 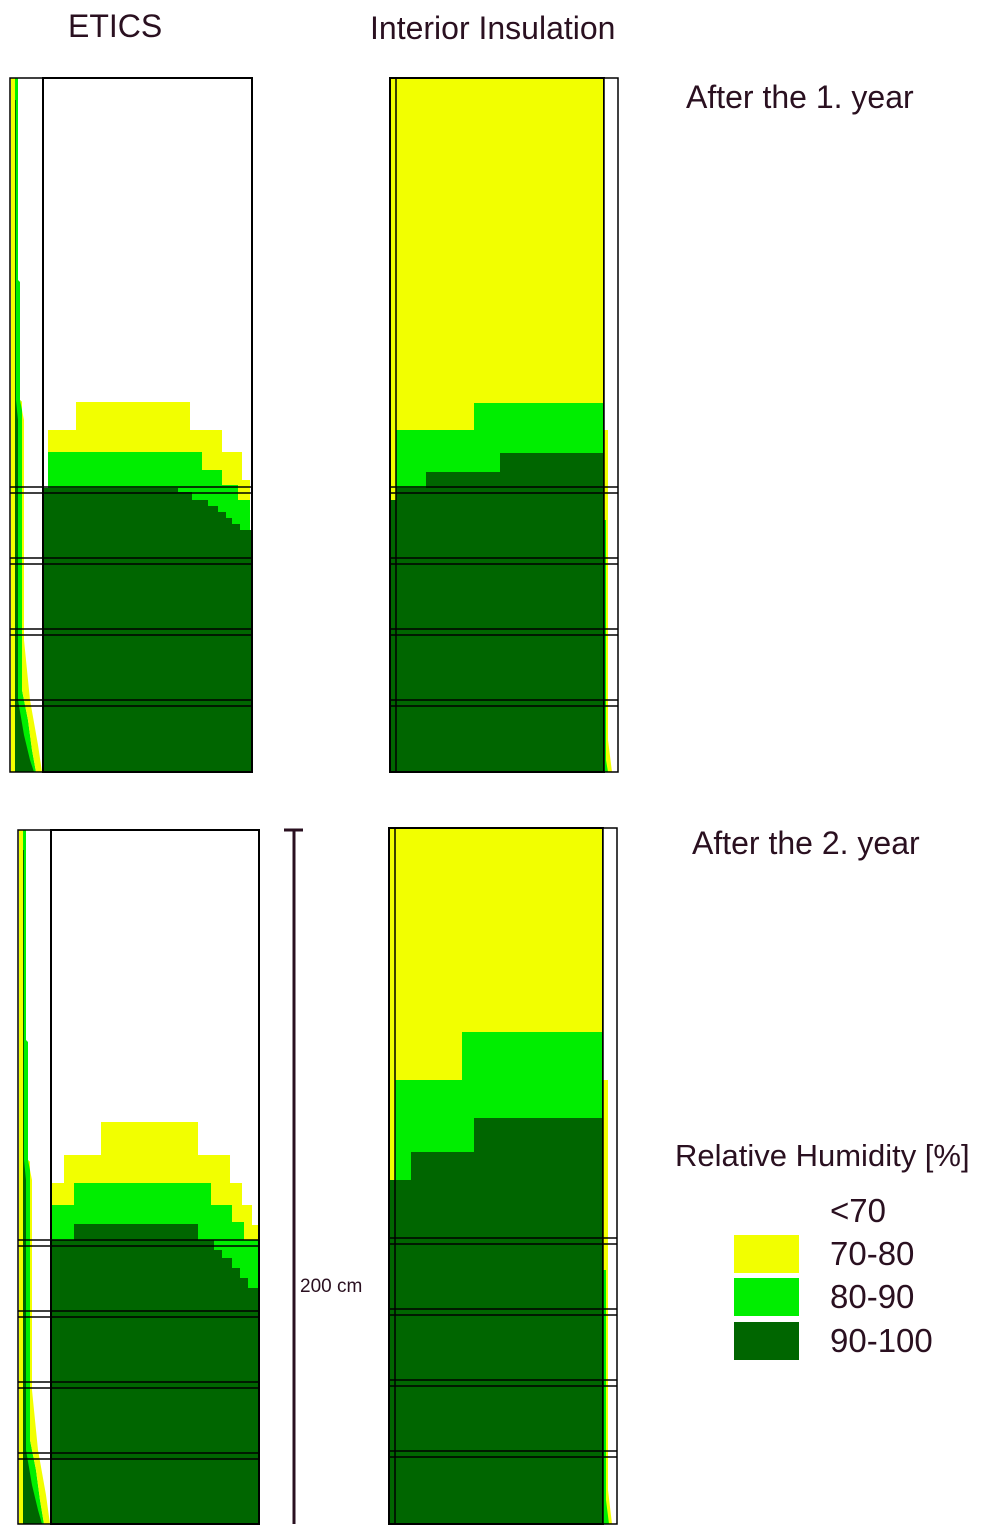 What do you see at coordinates (115, 26) in the screenshot?
I see `column-title-etics: ETICS` at bounding box center [115, 26].